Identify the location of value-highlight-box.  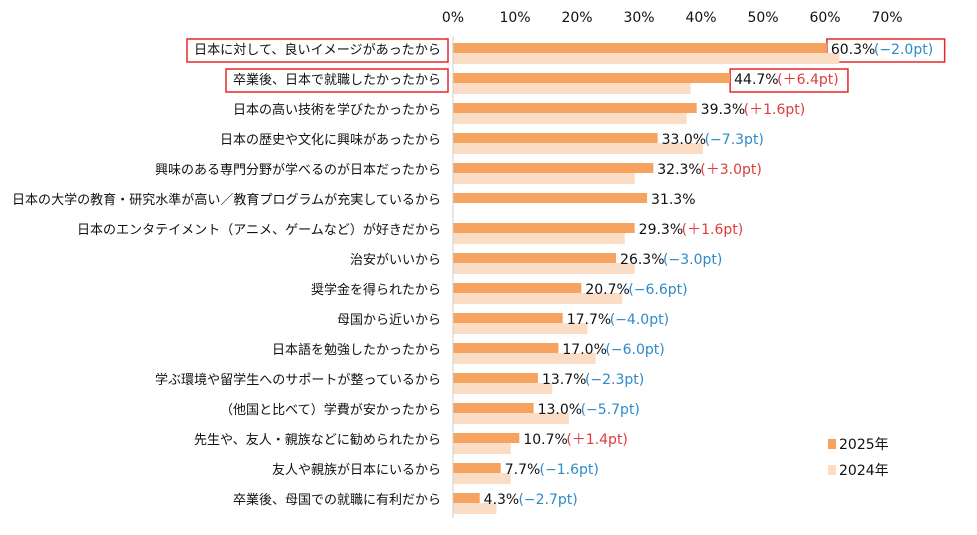
(789, 80).